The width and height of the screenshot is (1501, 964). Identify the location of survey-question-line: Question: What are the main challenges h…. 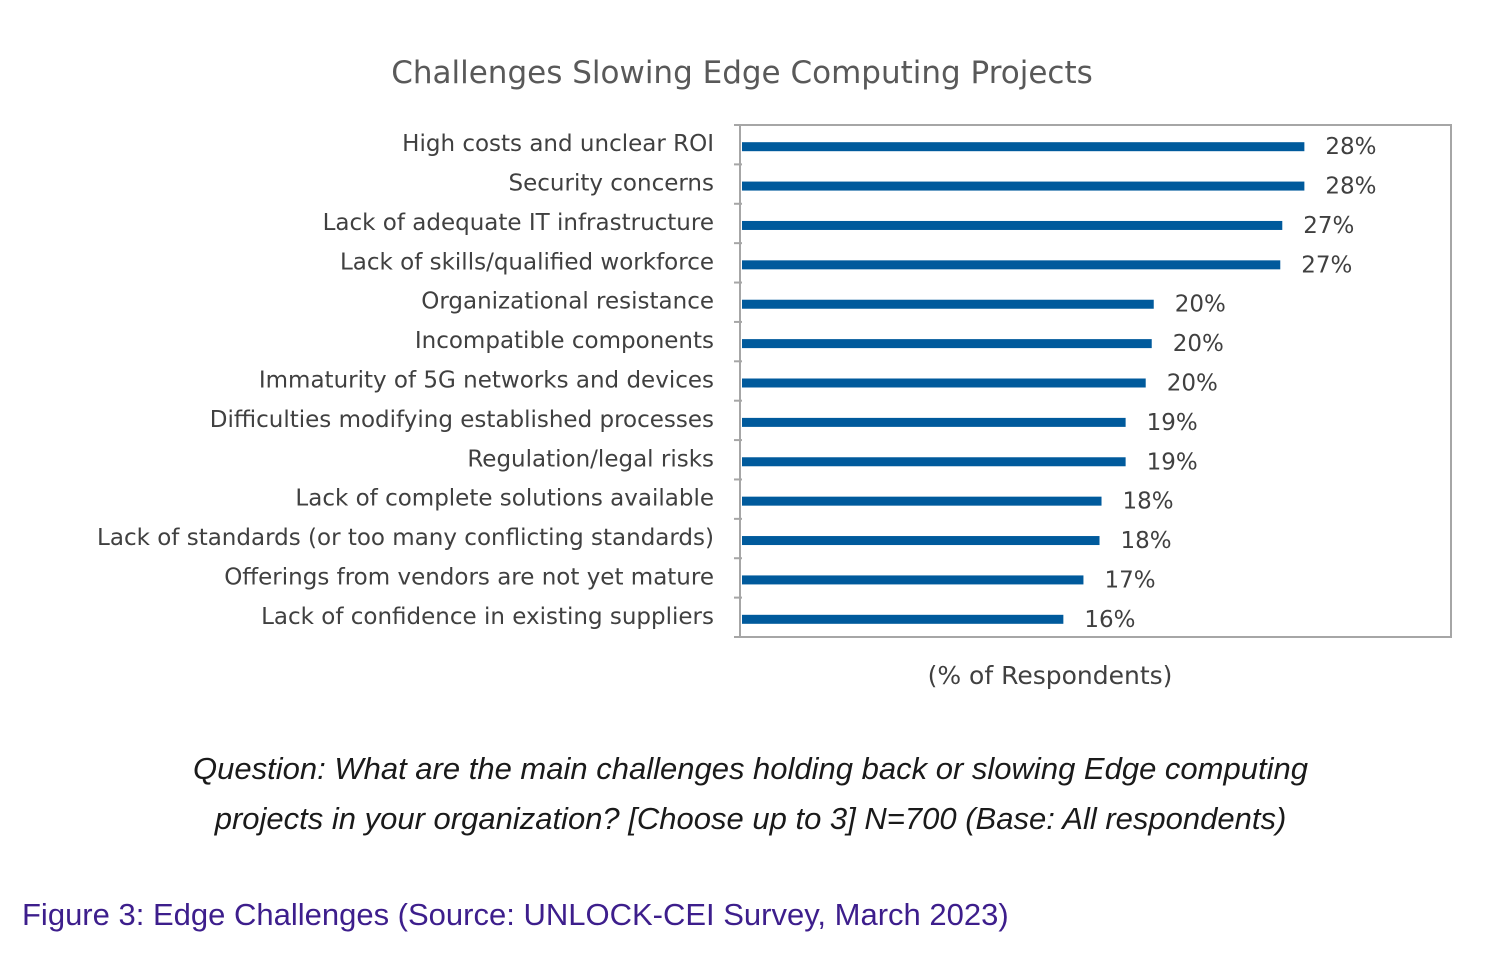
(750, 768).